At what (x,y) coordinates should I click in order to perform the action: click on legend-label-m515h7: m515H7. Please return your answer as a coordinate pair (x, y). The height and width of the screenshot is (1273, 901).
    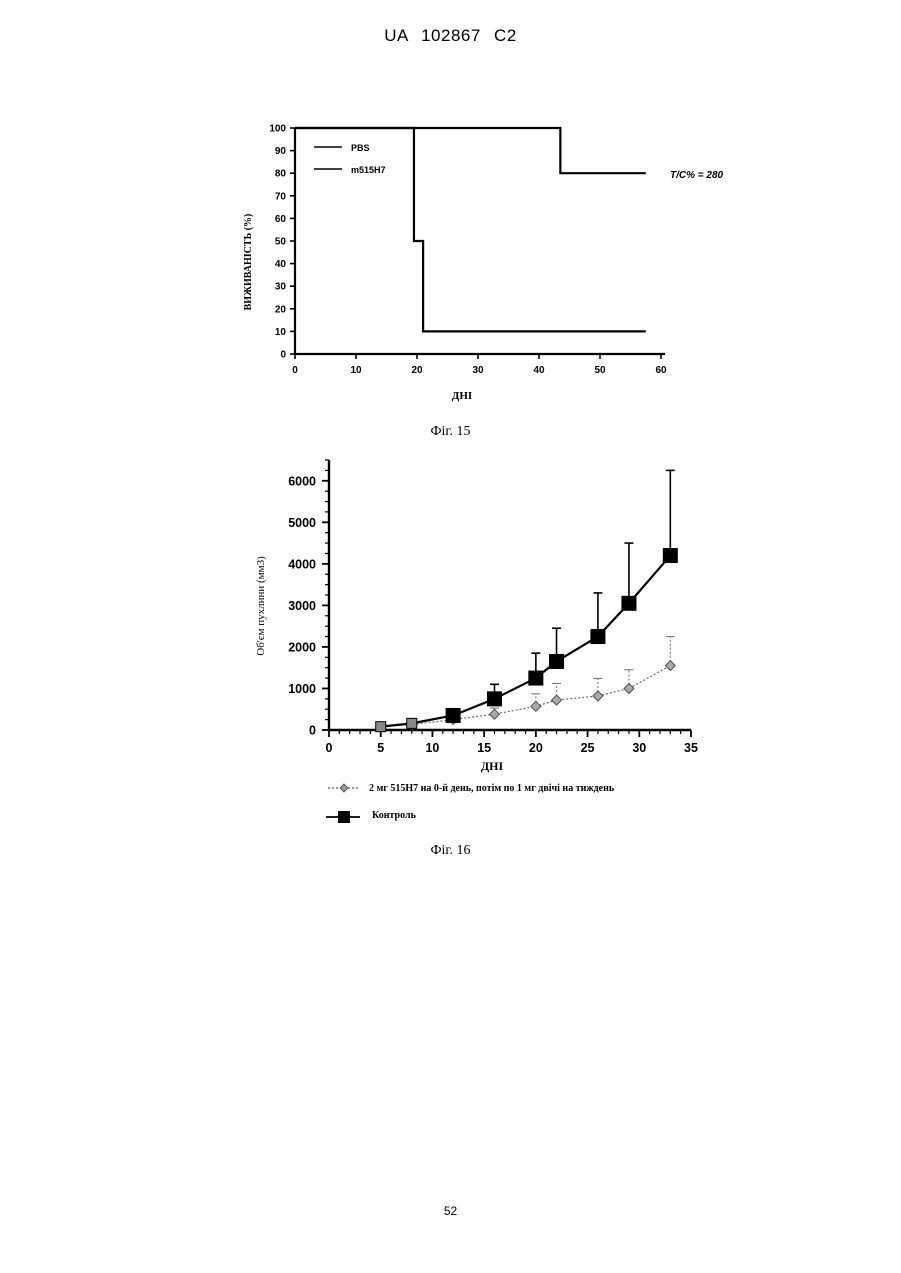
    Looking at the image, I should click on (368, 170).